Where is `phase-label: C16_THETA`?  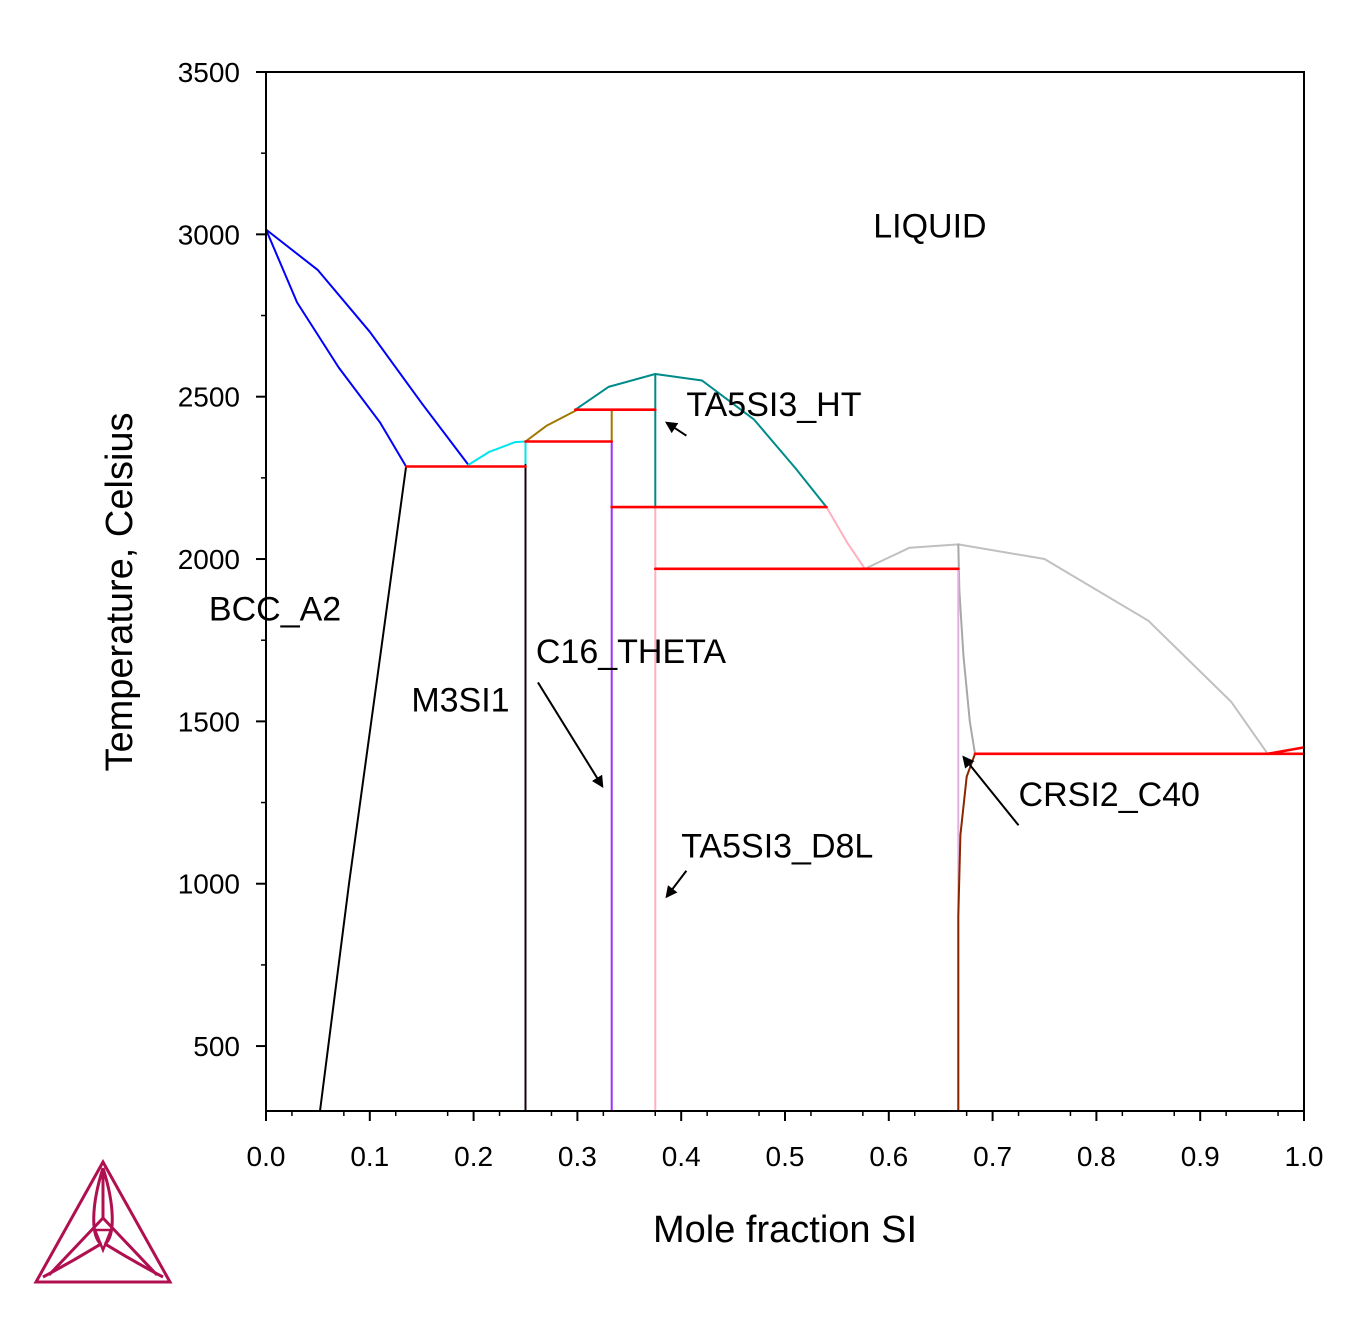 phase-label: C16_THETA is located at coordinates (631, 652).